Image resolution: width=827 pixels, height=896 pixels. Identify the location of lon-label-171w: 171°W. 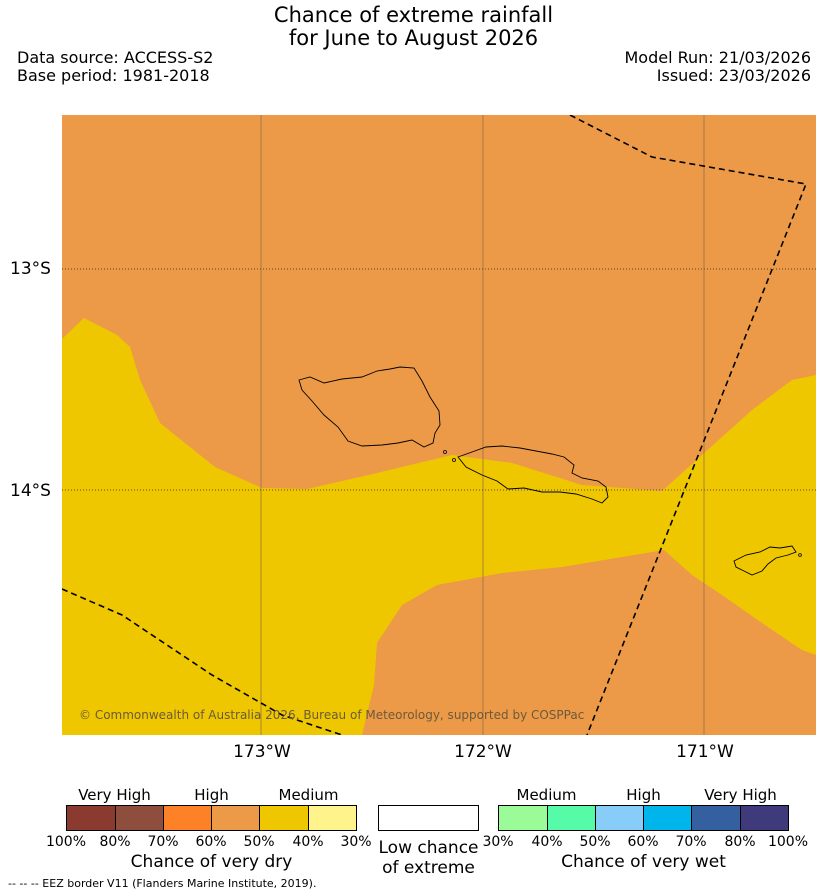
(705, 752).